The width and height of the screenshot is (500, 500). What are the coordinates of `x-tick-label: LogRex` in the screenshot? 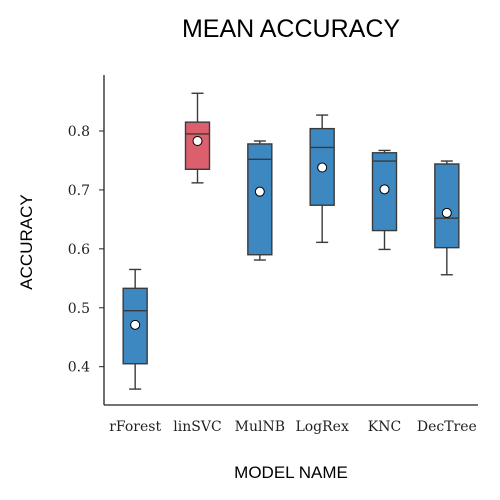 It's located at (322, 427).